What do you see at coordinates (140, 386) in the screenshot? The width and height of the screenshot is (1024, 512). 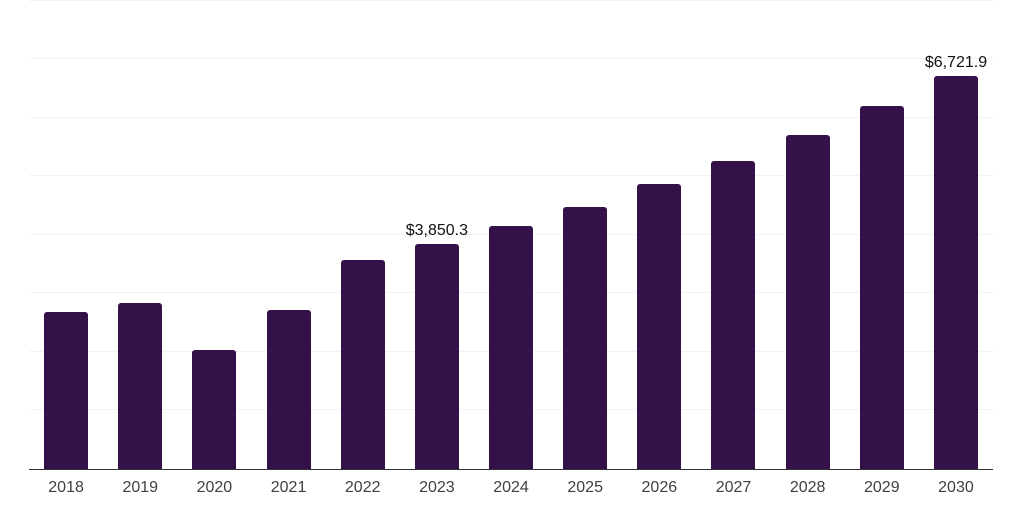 I see `bar-2019` at bounding box center [140, 386].